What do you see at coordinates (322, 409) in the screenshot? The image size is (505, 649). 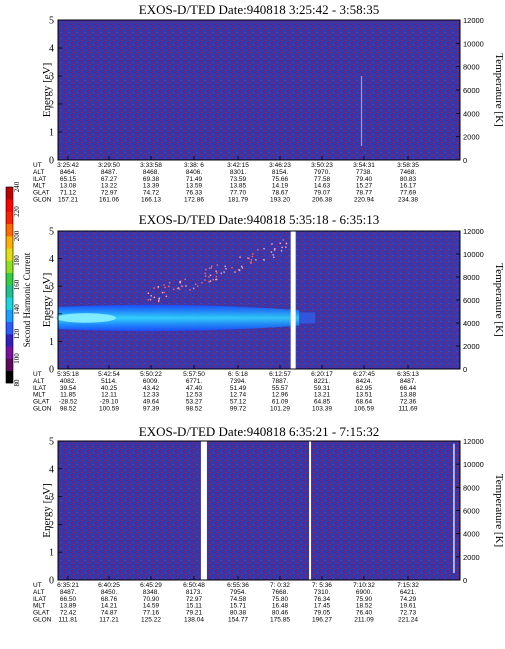 I see `row-value-glon: 103.39` at bounding box center [322, 409].